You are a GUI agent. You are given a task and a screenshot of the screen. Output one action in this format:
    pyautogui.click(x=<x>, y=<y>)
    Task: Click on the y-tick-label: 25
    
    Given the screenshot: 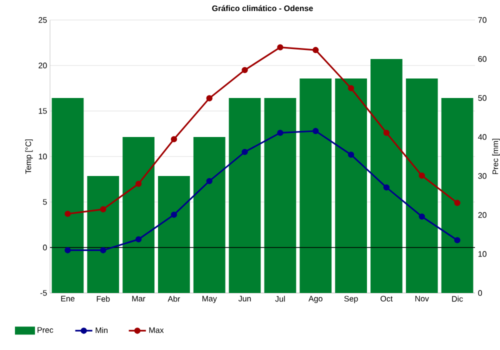 What is the action you would take?
    pyautogui.click(x=42, y=20)
    